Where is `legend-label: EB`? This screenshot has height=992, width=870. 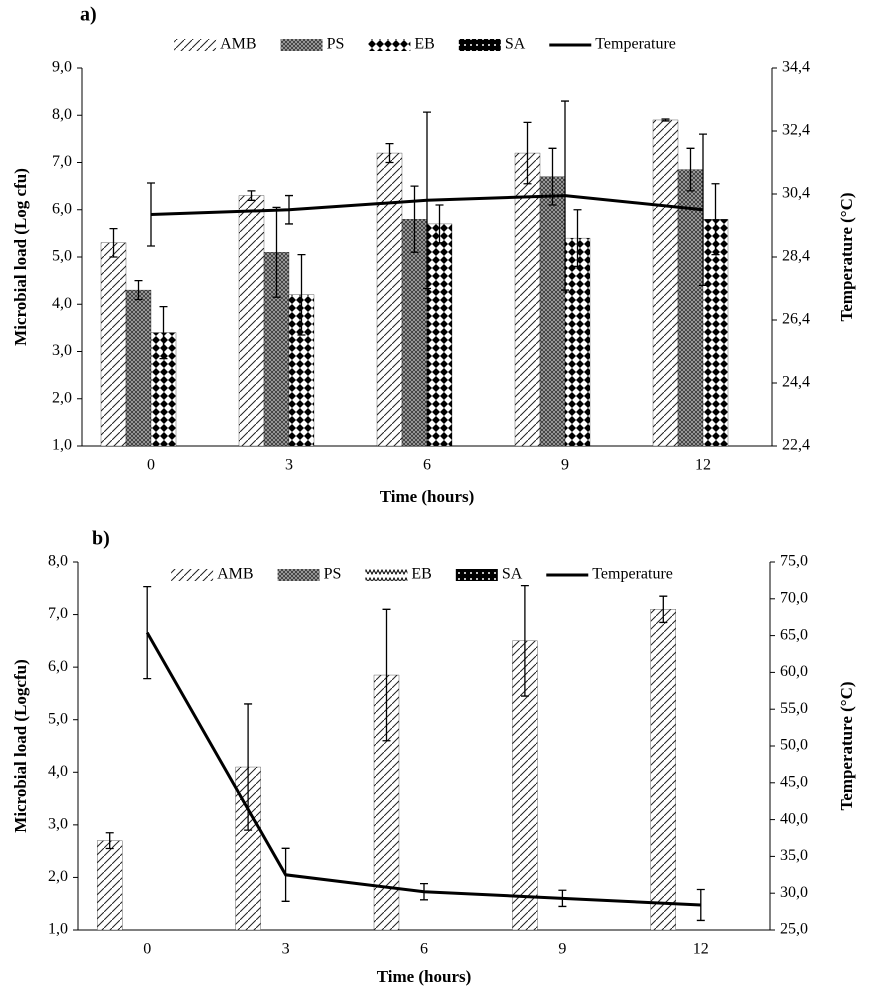
legend-label: EB is located at coordinates (421, 574).